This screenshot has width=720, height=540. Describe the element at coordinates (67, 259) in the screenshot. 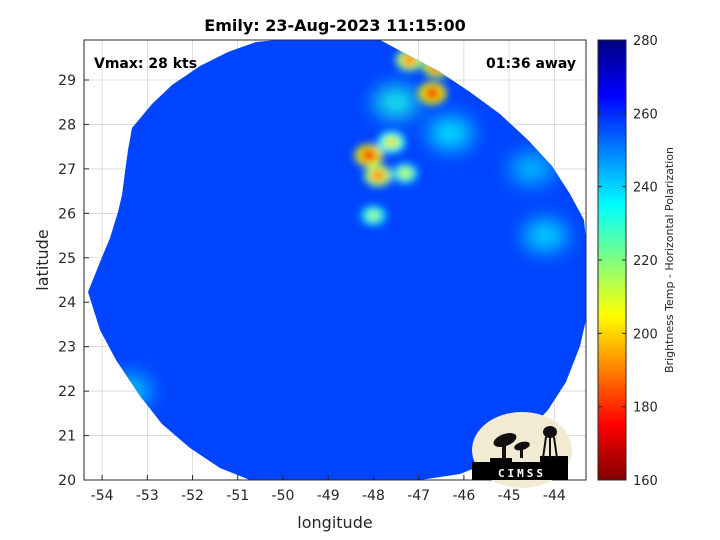

I see `y-tick-label: 25` at that location.